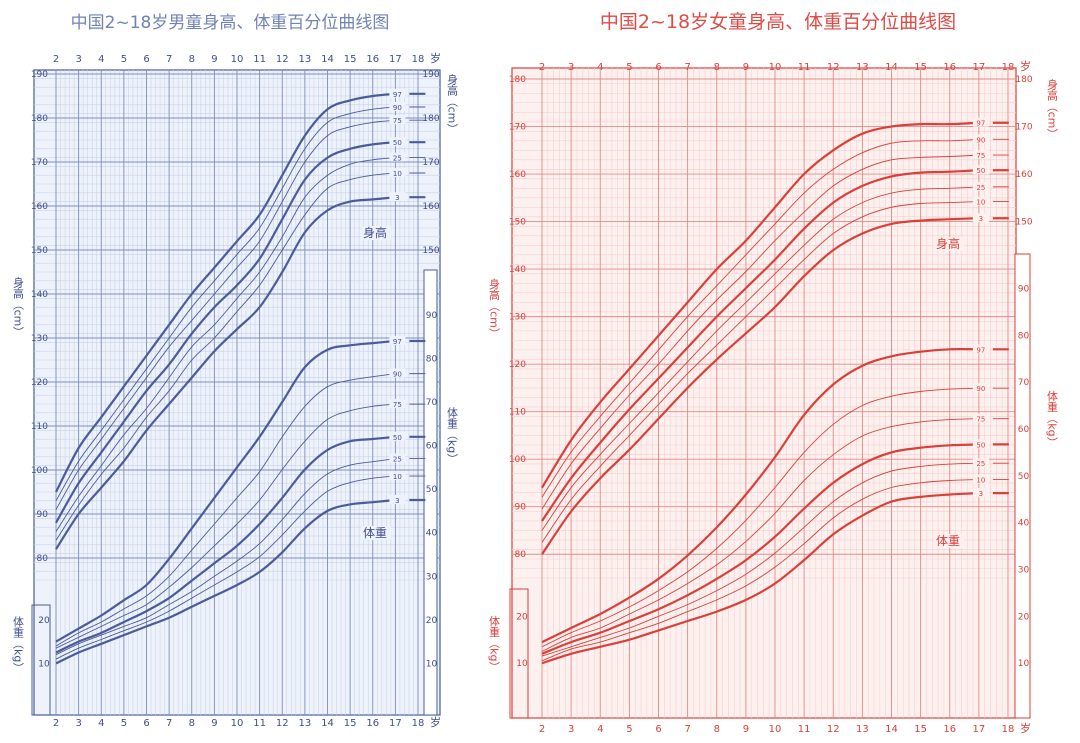  What do you see at coordinates (214, 723) in the screenshot?
I see `x-tick-bottom: 9` at bounding box center [214, 723].